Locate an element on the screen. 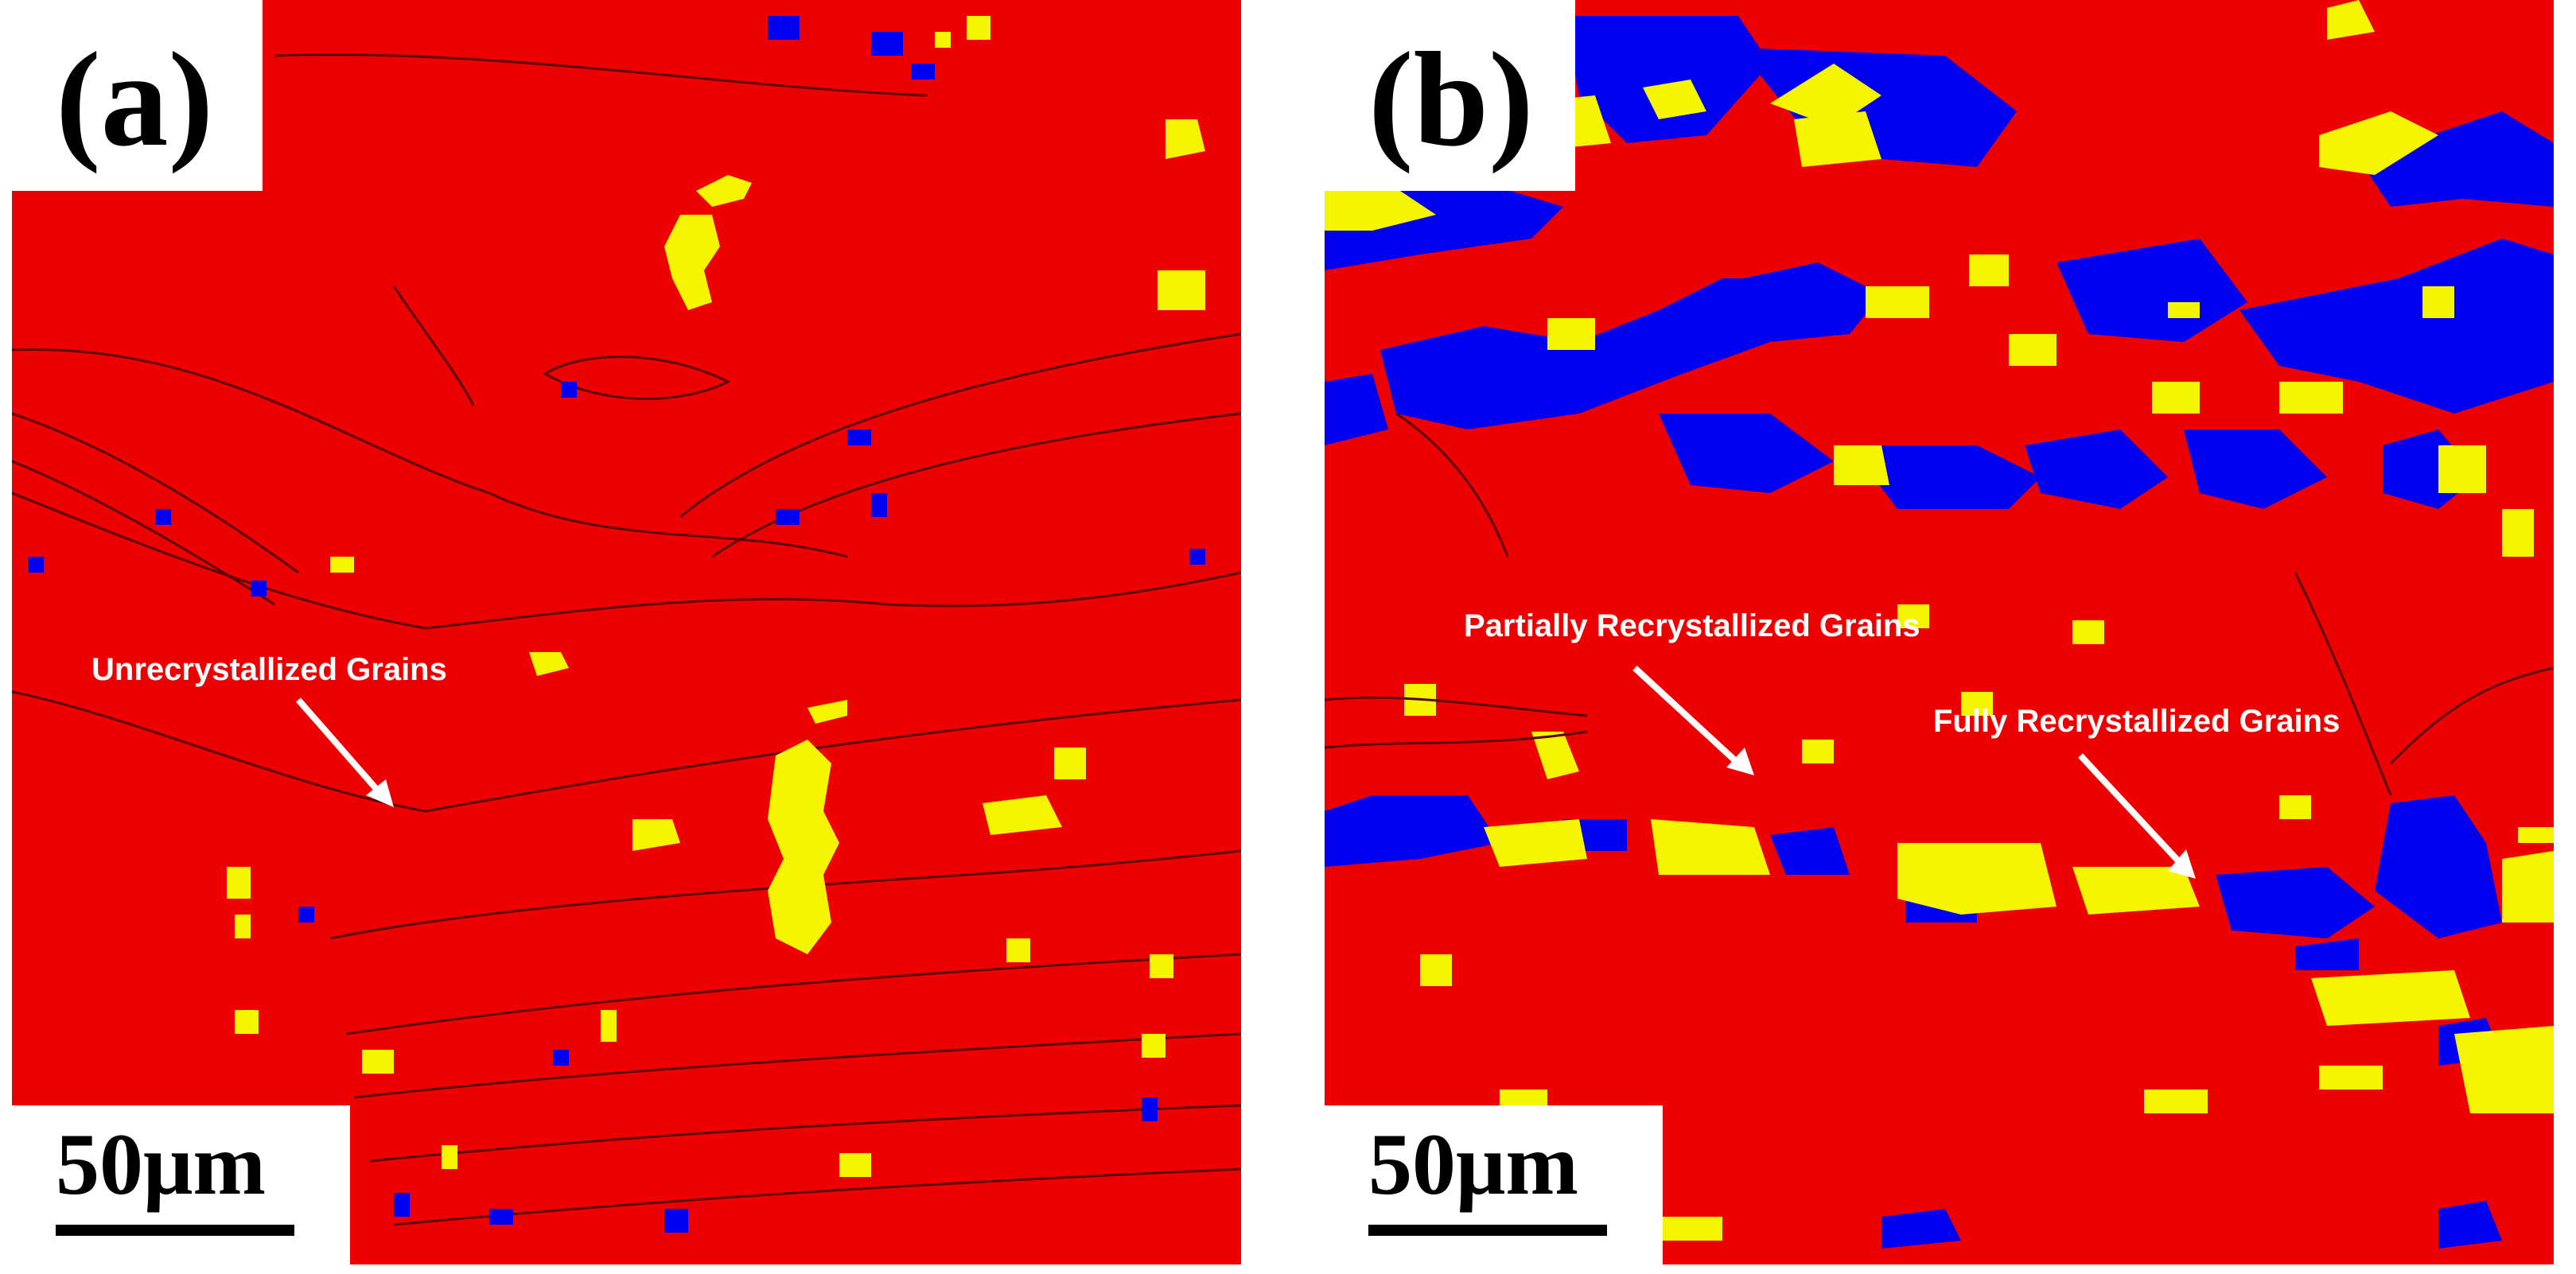  annotation-fully-recrystallized: Fully Recrystallized Grains is located at coordinates (2137, 721).